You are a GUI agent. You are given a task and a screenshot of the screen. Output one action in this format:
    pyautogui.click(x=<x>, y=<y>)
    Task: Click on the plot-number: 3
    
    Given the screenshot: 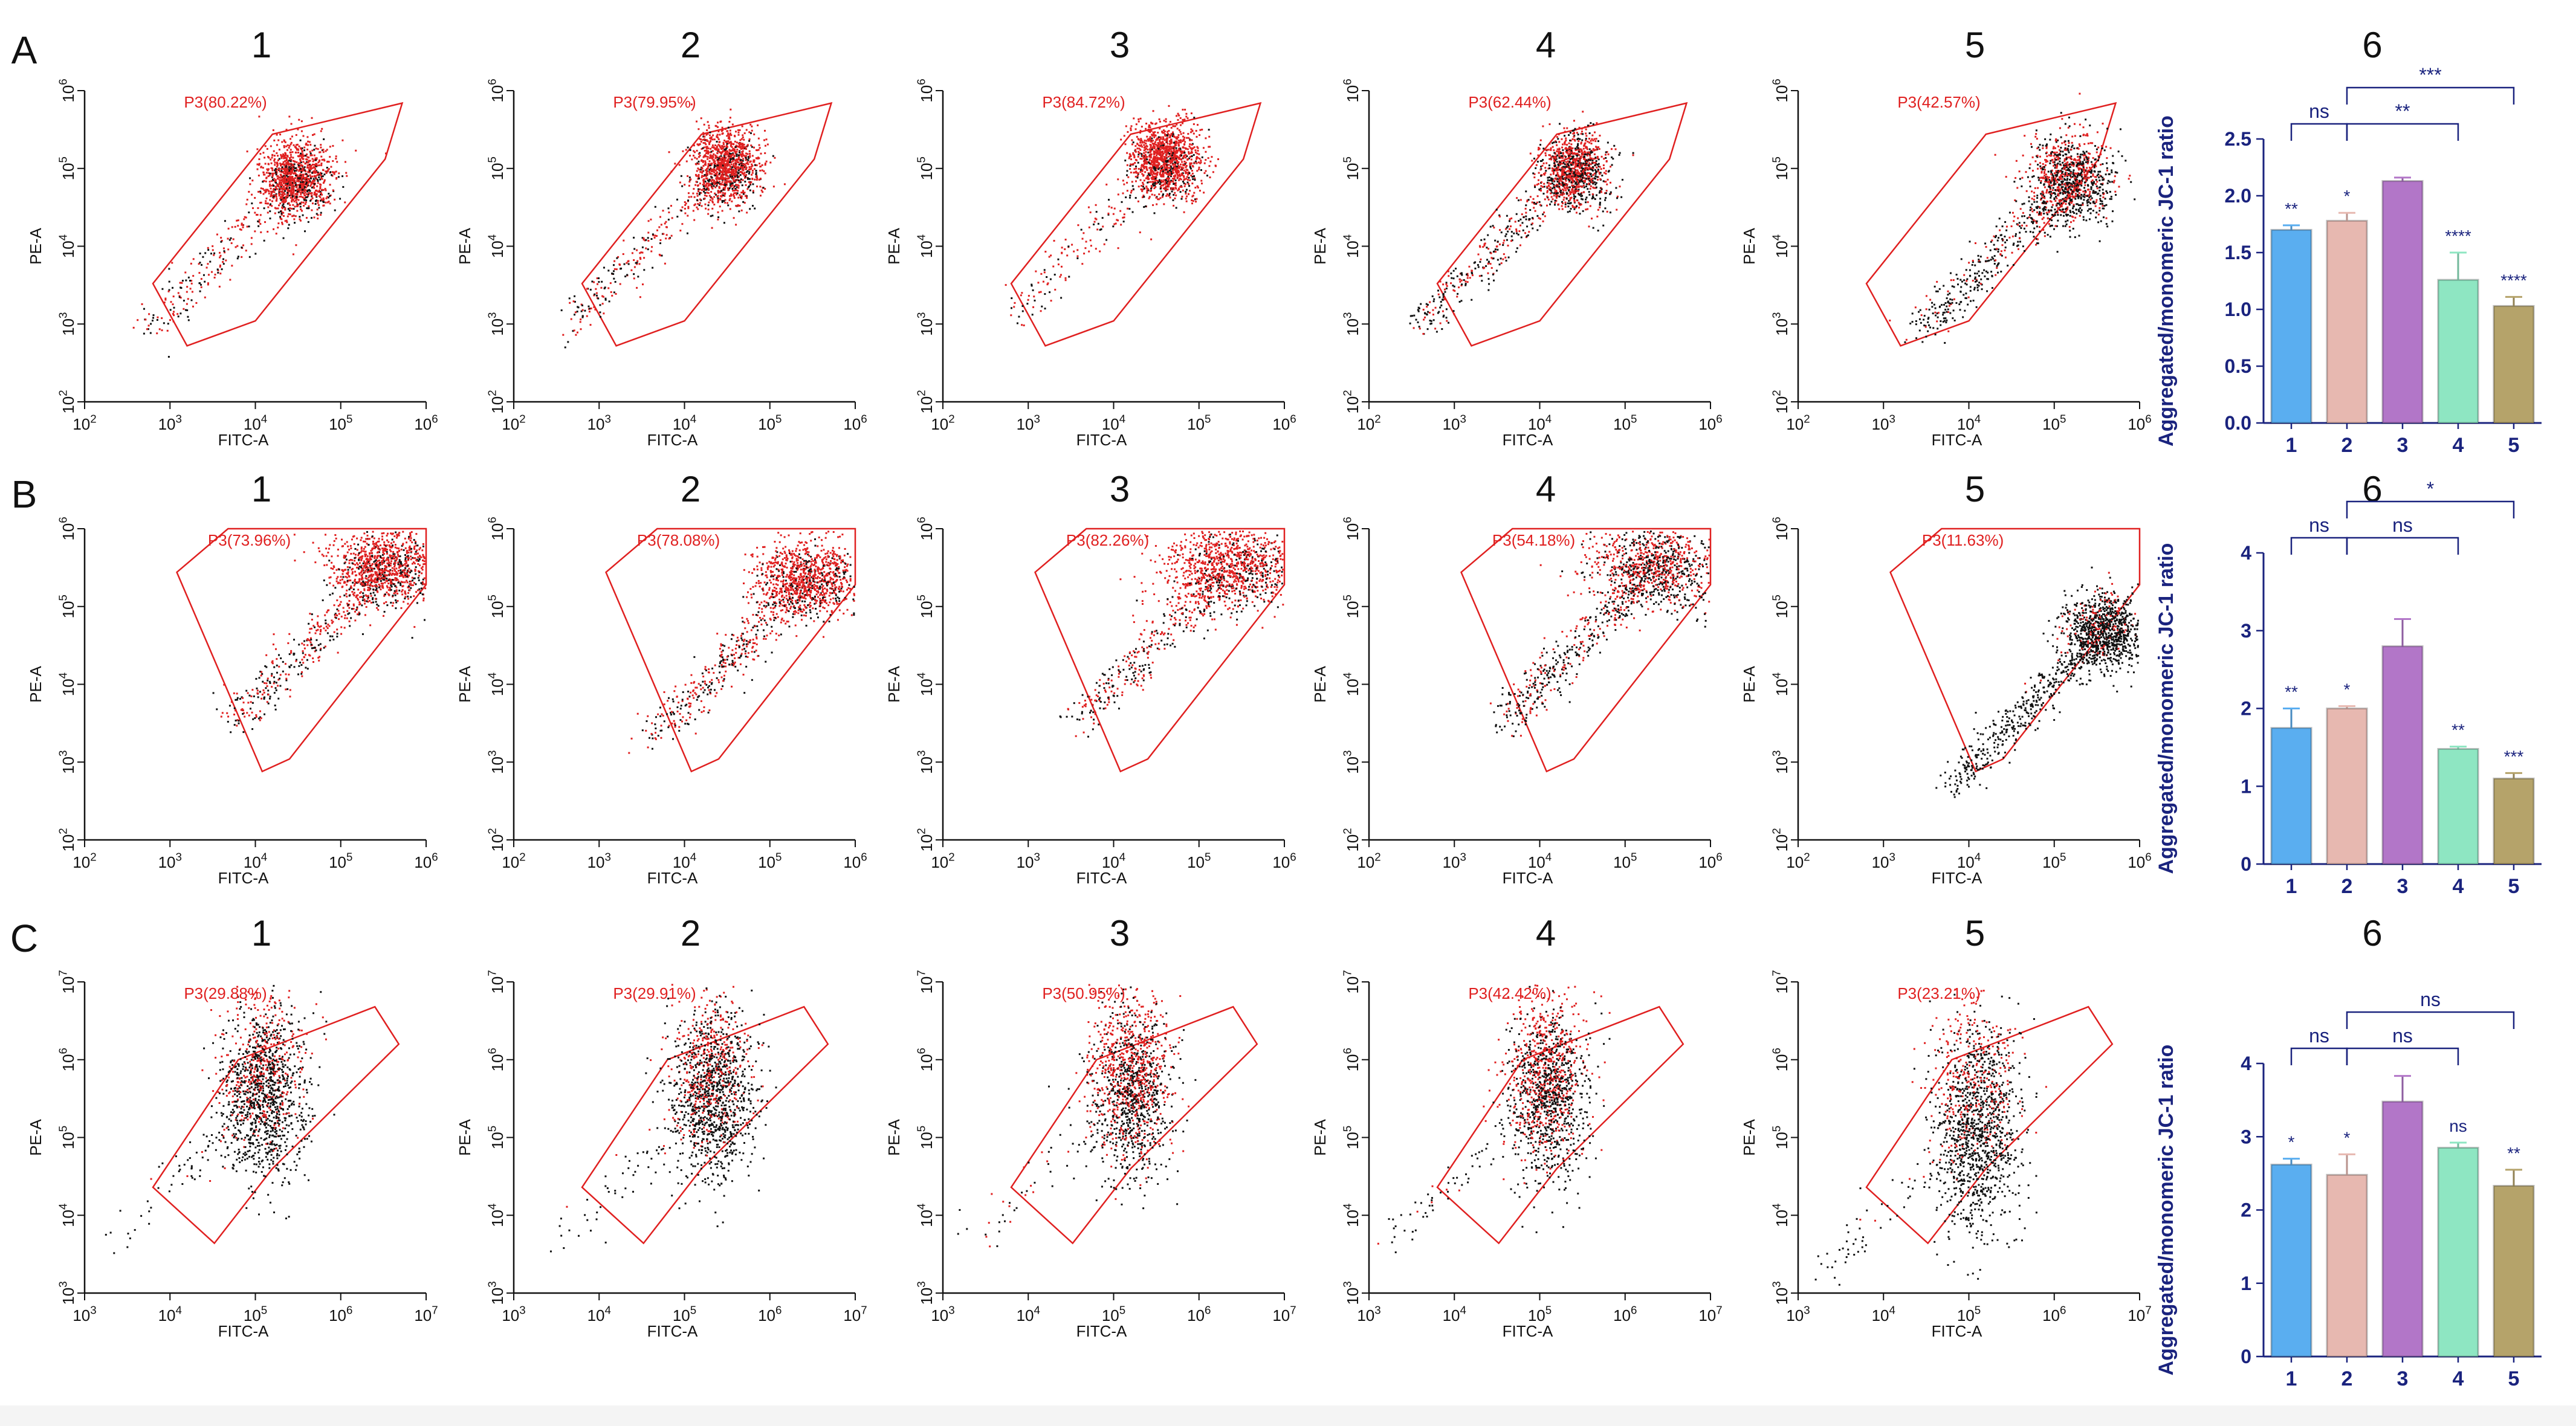 What is the action you would take?
    pyautogui.click(x=1120, y=45)
    